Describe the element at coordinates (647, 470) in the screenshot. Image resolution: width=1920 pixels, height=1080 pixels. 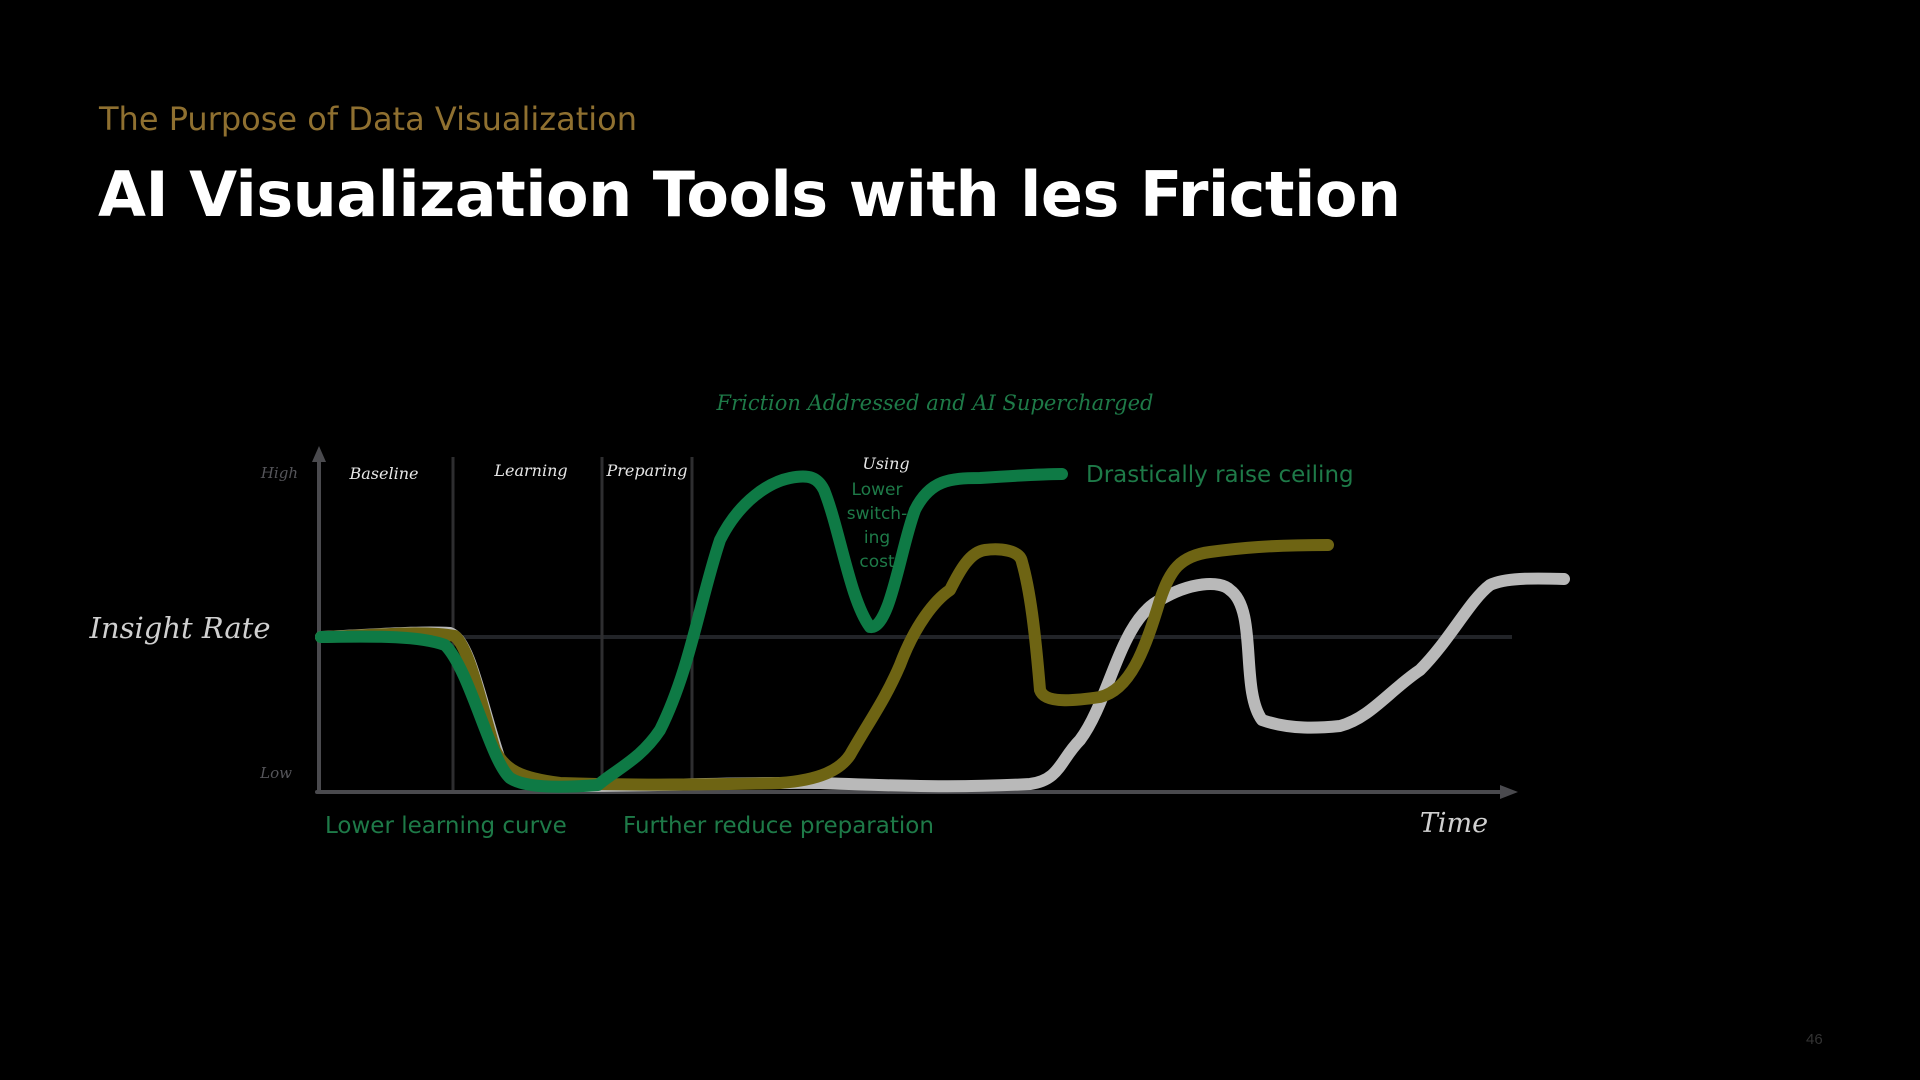
I see `phase-label-preparing: Preparing` at that location.